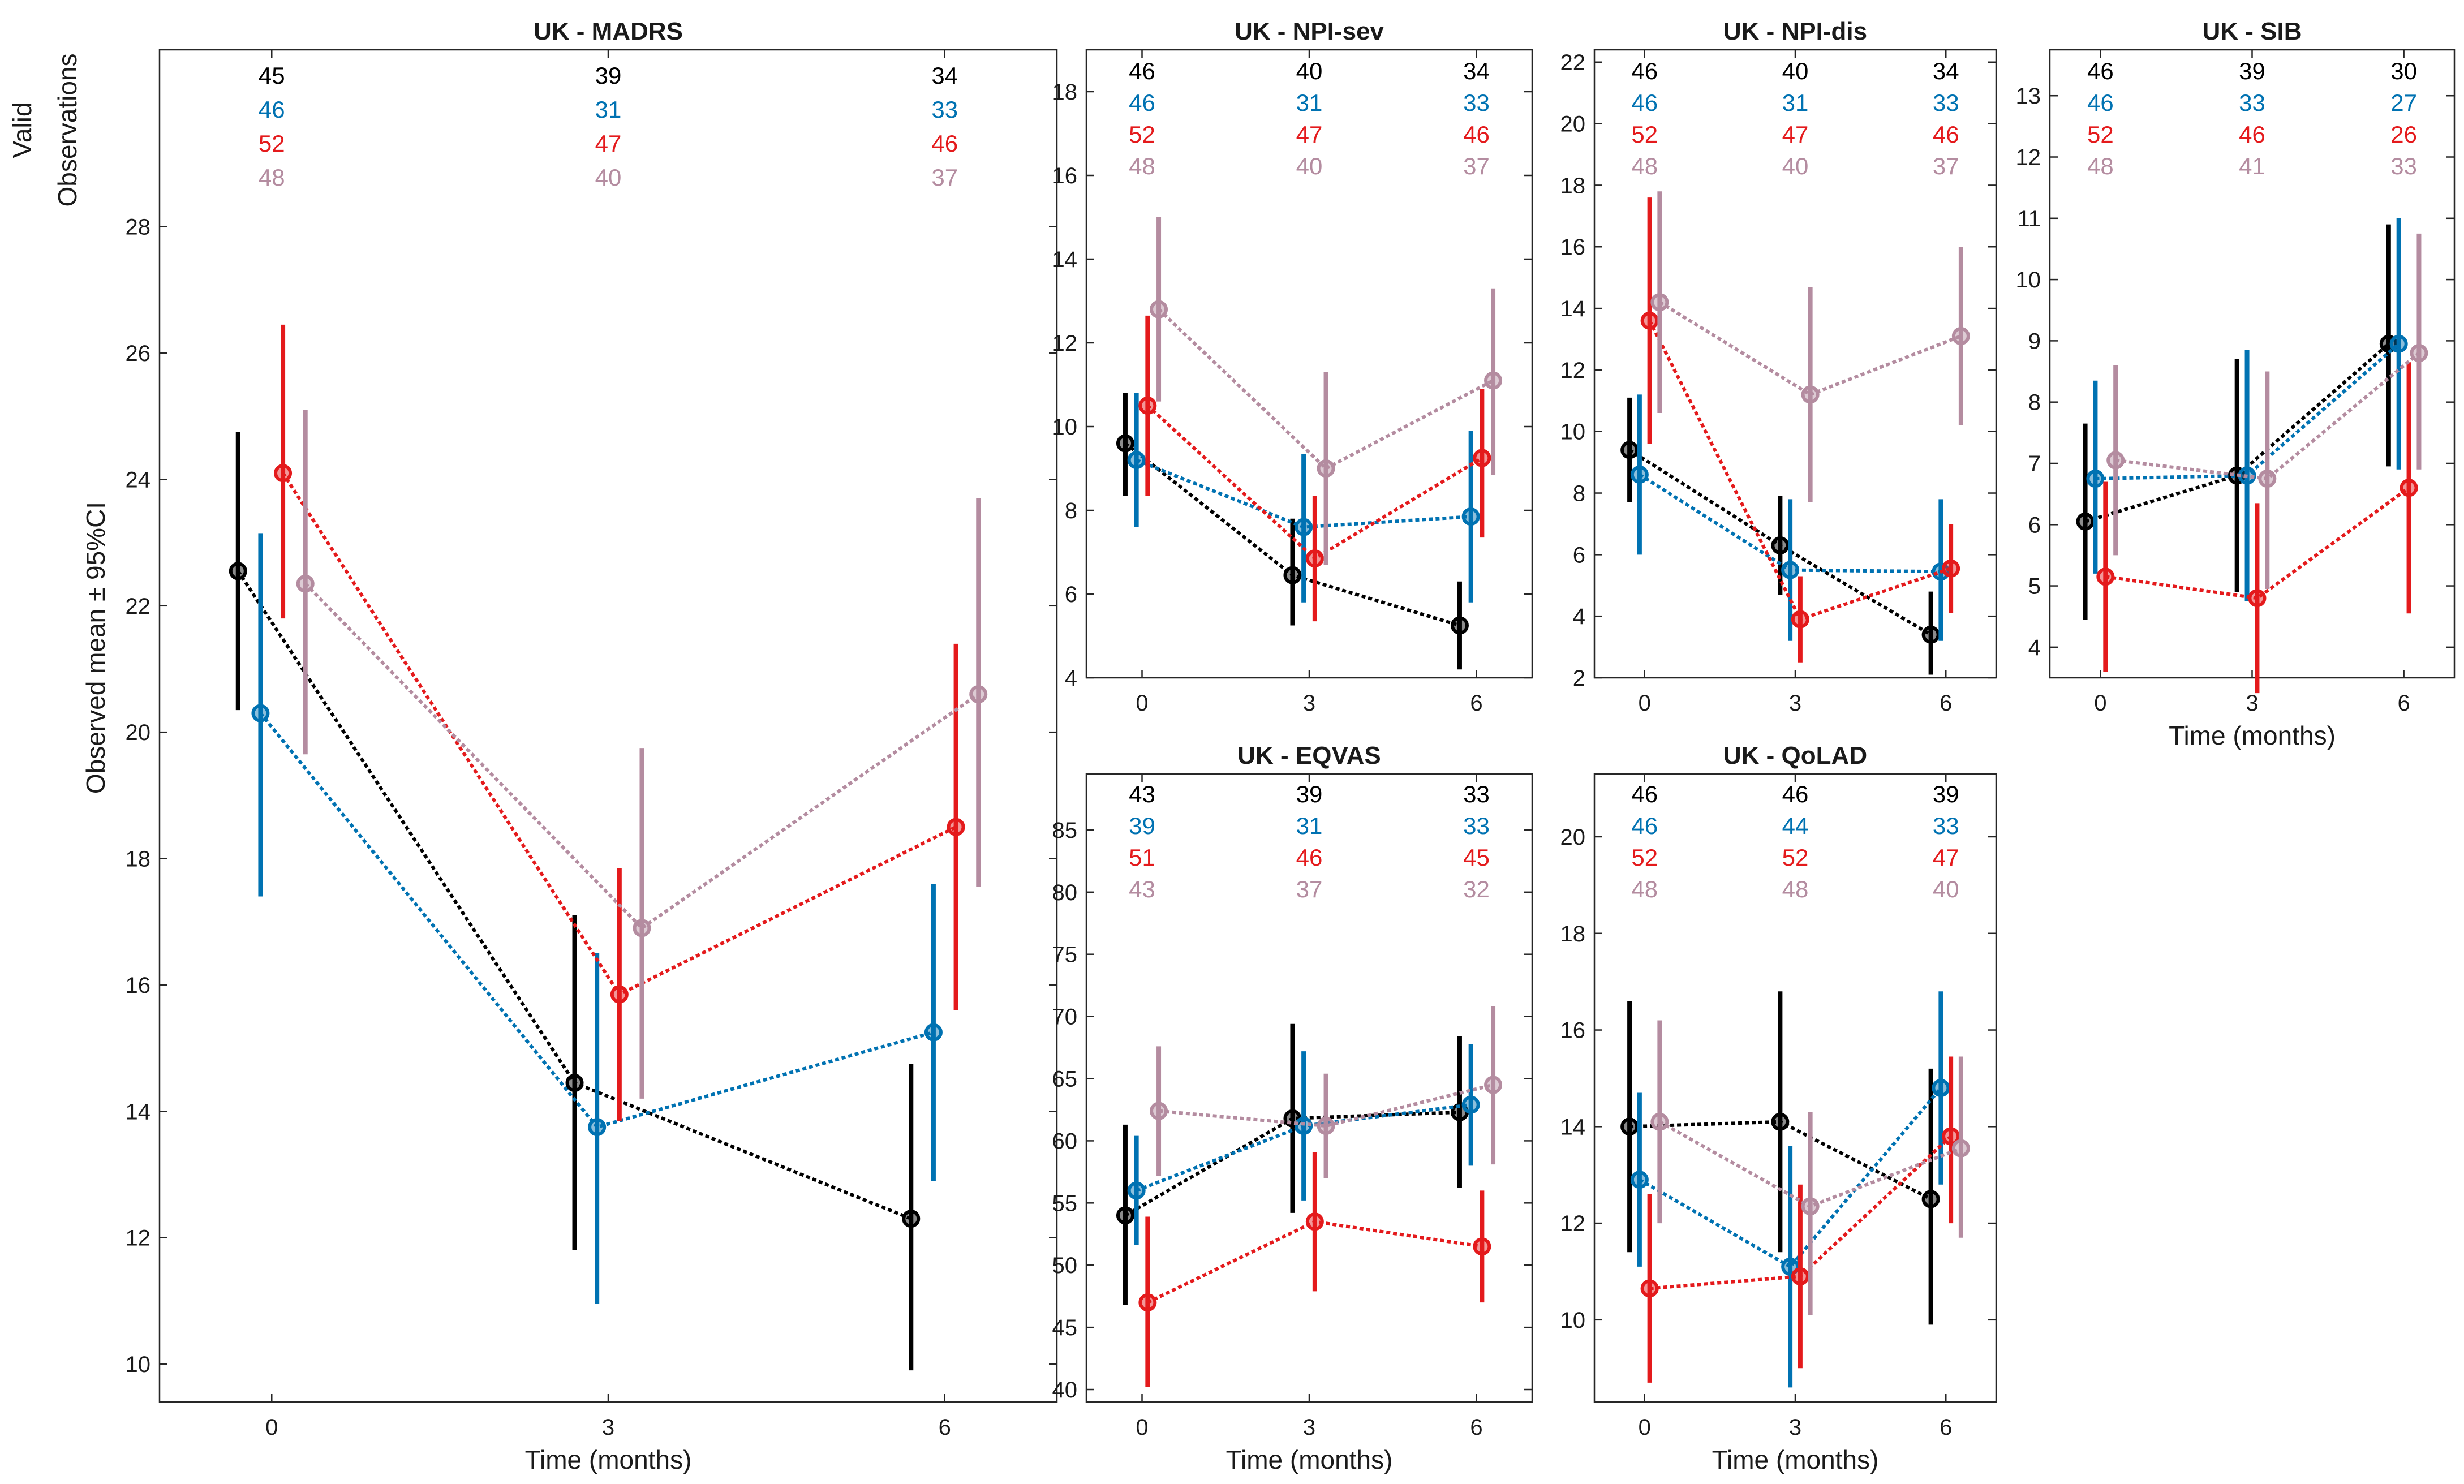 The height and width of the screenshot is (1484, 2464). I want to click on valid-observation-count: 41, so click(2252, 166).